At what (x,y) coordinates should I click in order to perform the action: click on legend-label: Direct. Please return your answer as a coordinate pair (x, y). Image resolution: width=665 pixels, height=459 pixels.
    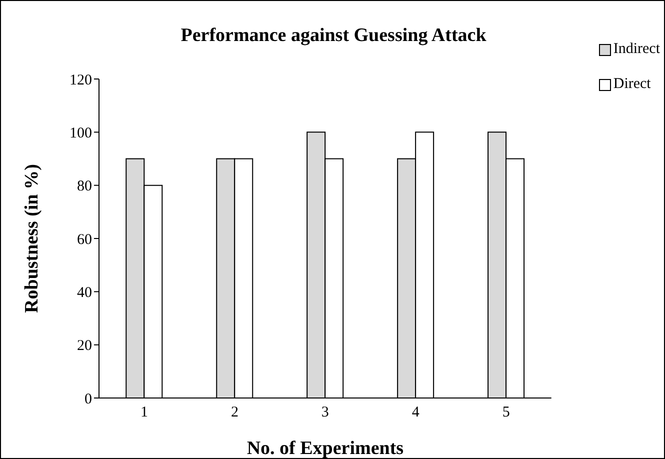
    Looking at the image, I should click on (632, 84).